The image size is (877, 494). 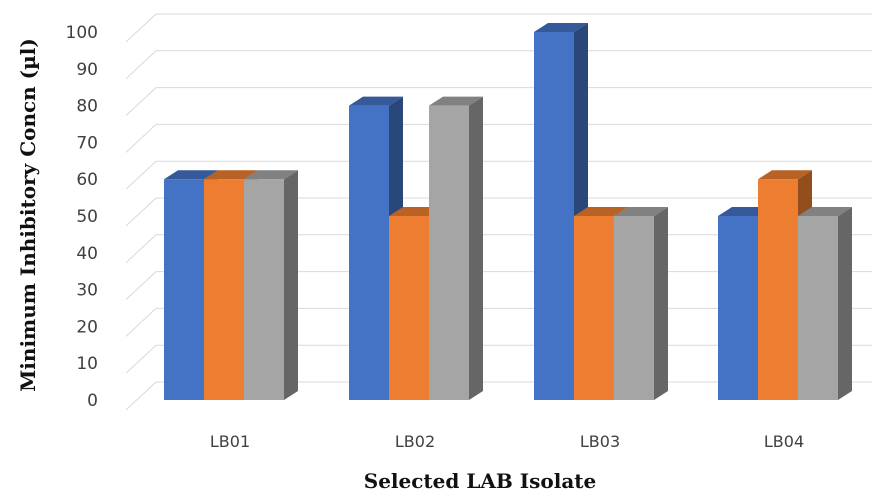 I want to click on x-axis-ticks: LB01 LB02 LB03 LB04, so click(x=507, y=441).